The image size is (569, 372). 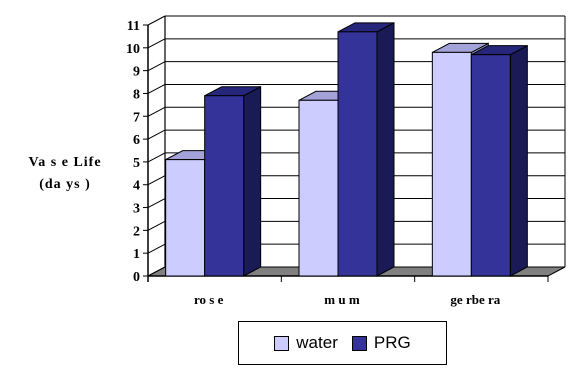 I want to click on prg-bar-1-side, so click(x=385, y=149).